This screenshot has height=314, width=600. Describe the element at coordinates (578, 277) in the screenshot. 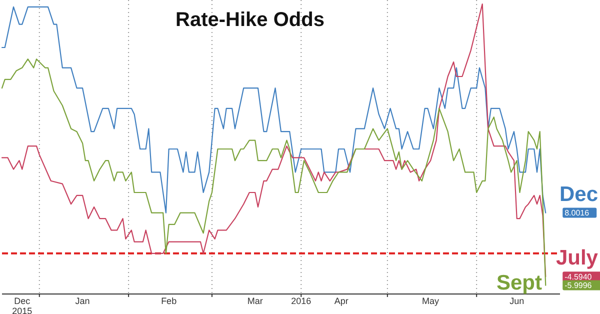

I see `annotation: -4.5940` at that location.